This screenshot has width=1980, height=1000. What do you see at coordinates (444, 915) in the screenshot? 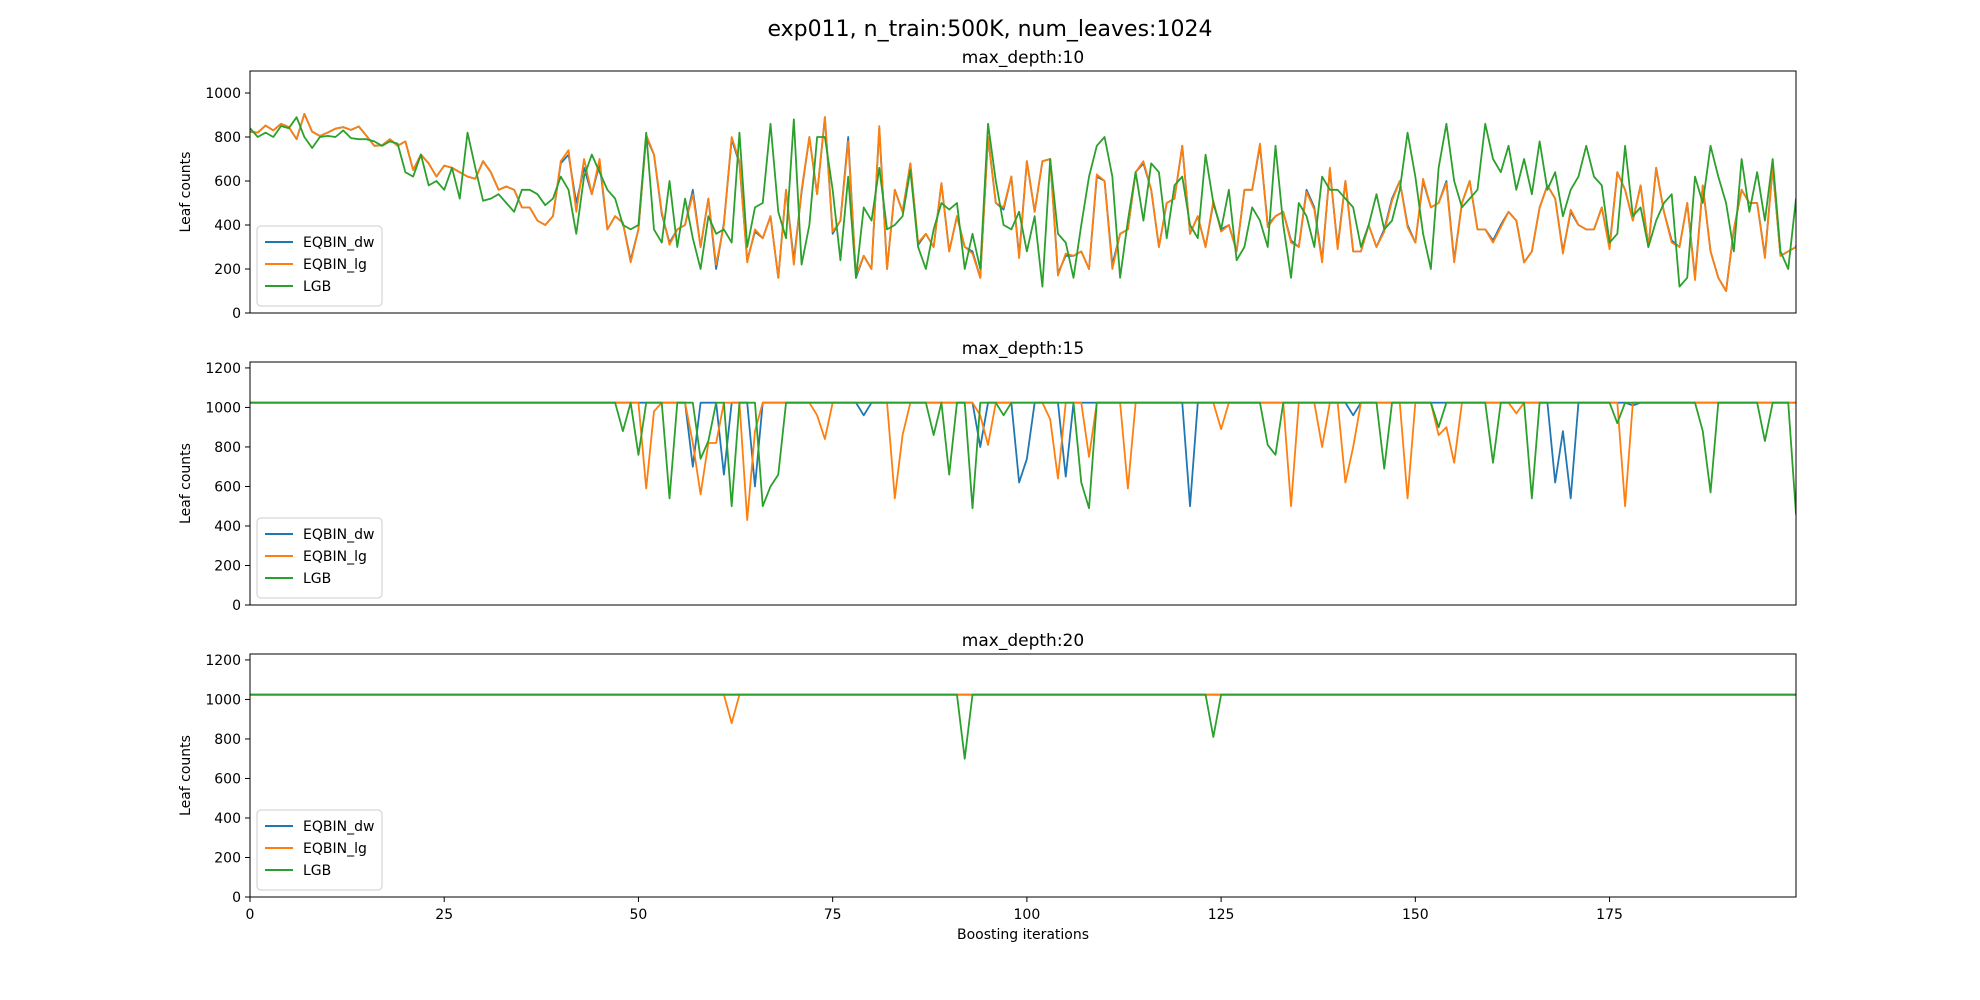
I see `x-tick-label: 25` at bounding box center [444, 915].